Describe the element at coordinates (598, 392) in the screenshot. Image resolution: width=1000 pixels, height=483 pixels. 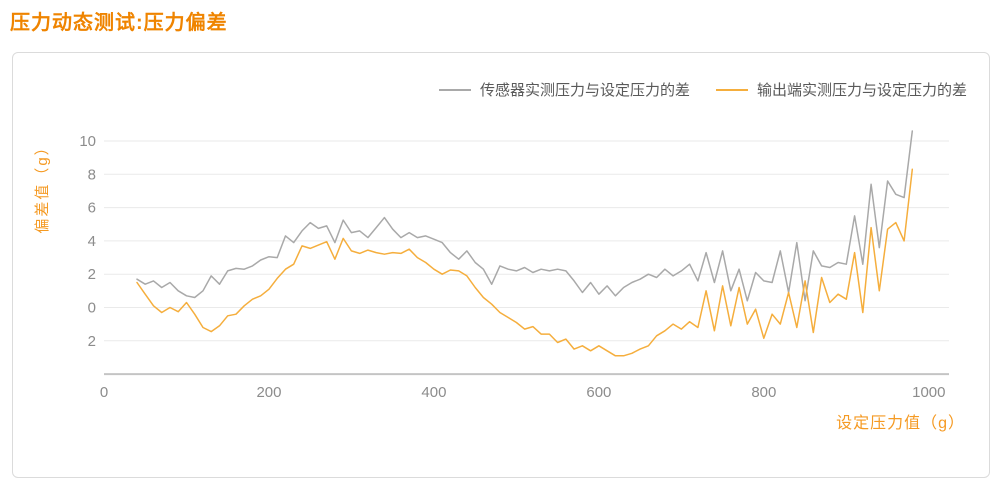
I see `x-tick-label: 600` at that location.